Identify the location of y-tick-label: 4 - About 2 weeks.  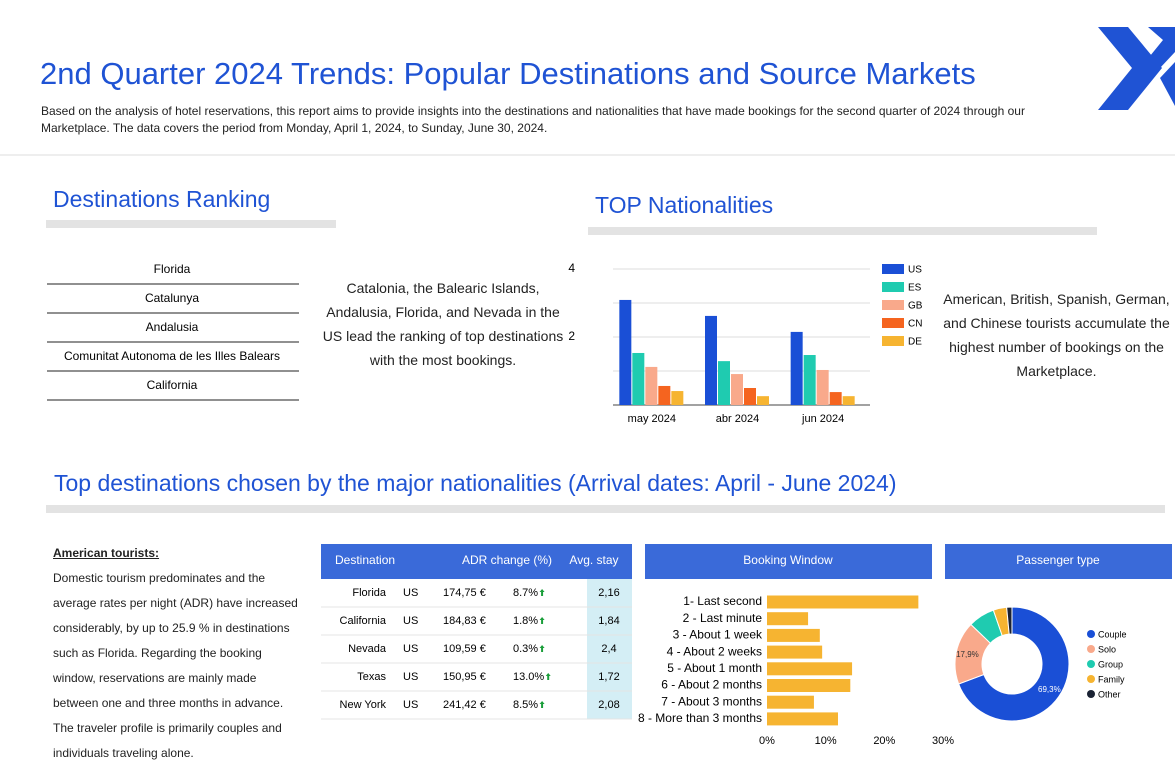
(714, 651).